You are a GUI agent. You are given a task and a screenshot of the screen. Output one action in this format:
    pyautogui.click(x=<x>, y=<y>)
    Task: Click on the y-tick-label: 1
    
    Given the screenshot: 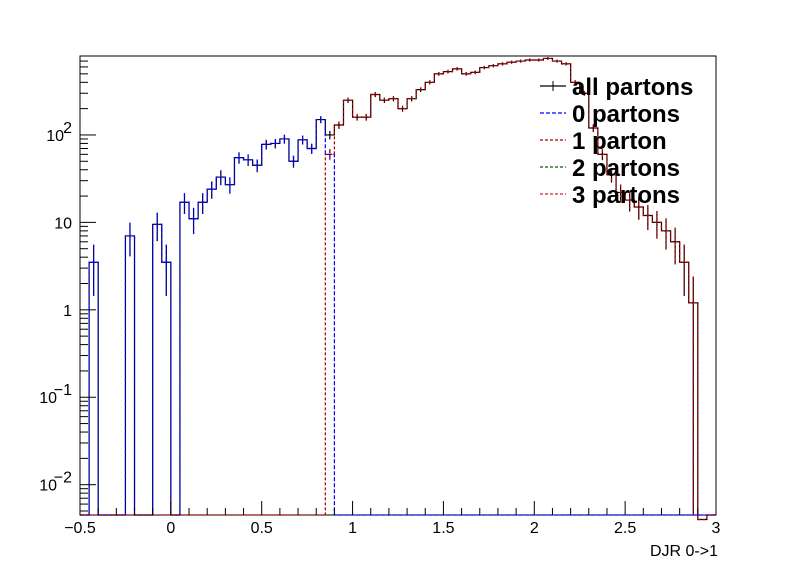 What is the action you would take?
    pyautogui.click(x=67, y=311)
    